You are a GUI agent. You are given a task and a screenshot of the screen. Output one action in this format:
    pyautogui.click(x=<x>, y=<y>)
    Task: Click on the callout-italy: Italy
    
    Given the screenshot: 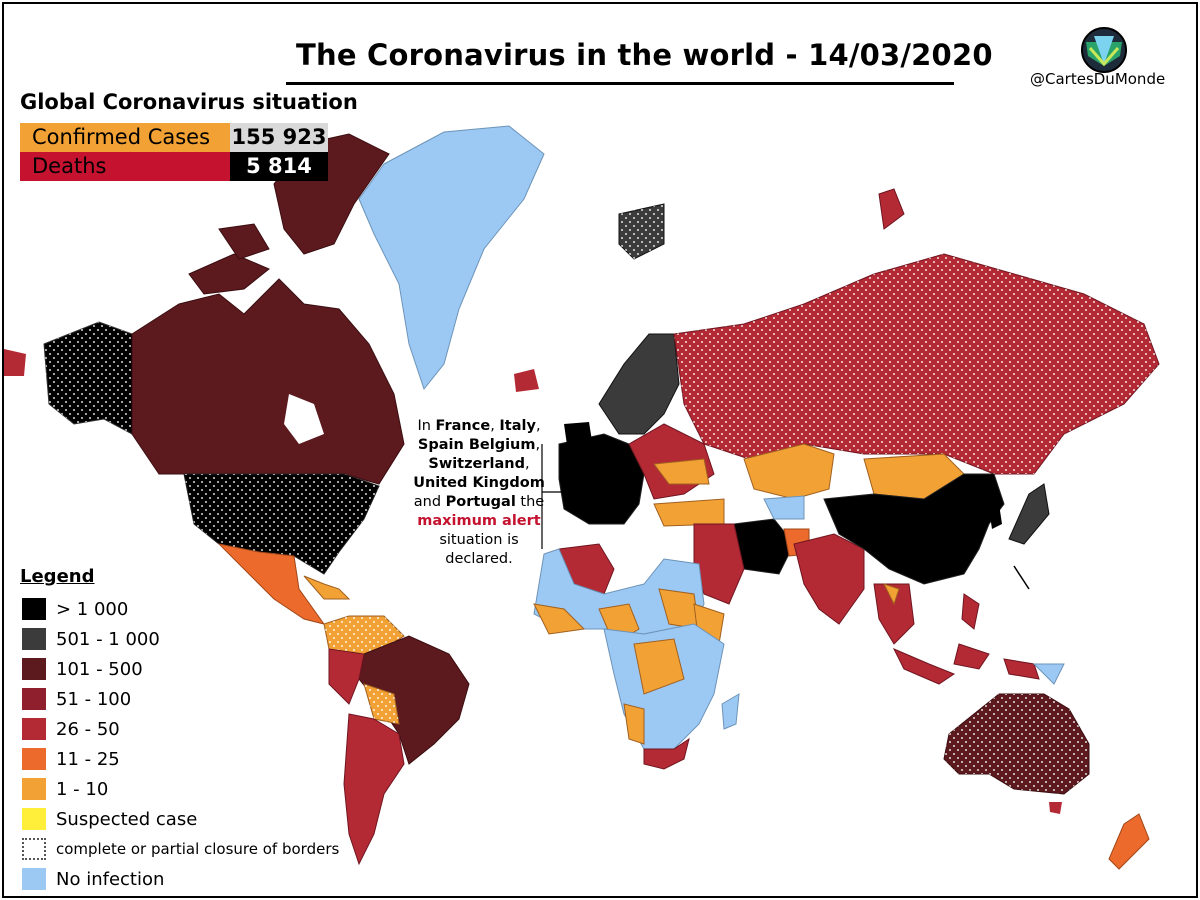 What is the action you would take?
    pyautogui.click(x=517, y=426)
    